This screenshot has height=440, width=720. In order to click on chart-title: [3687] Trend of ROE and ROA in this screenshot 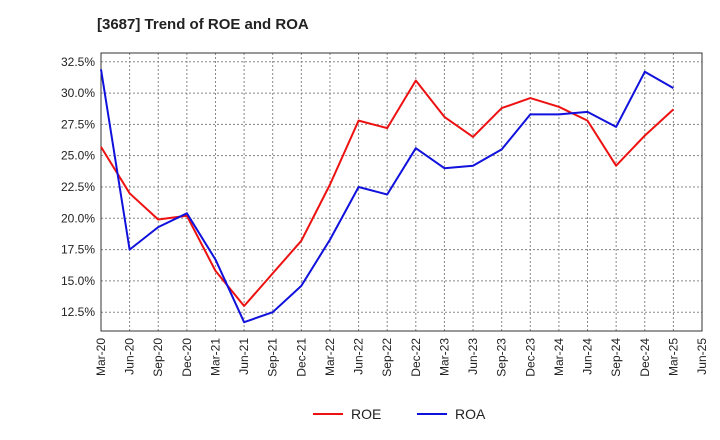, I will do `click(203, 24)`.